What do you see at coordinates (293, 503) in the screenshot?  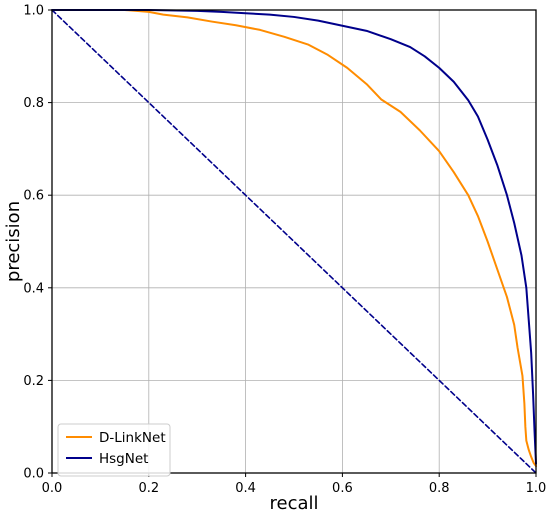 I see `x-axis-label: recall` at bounding box center [293, 503].